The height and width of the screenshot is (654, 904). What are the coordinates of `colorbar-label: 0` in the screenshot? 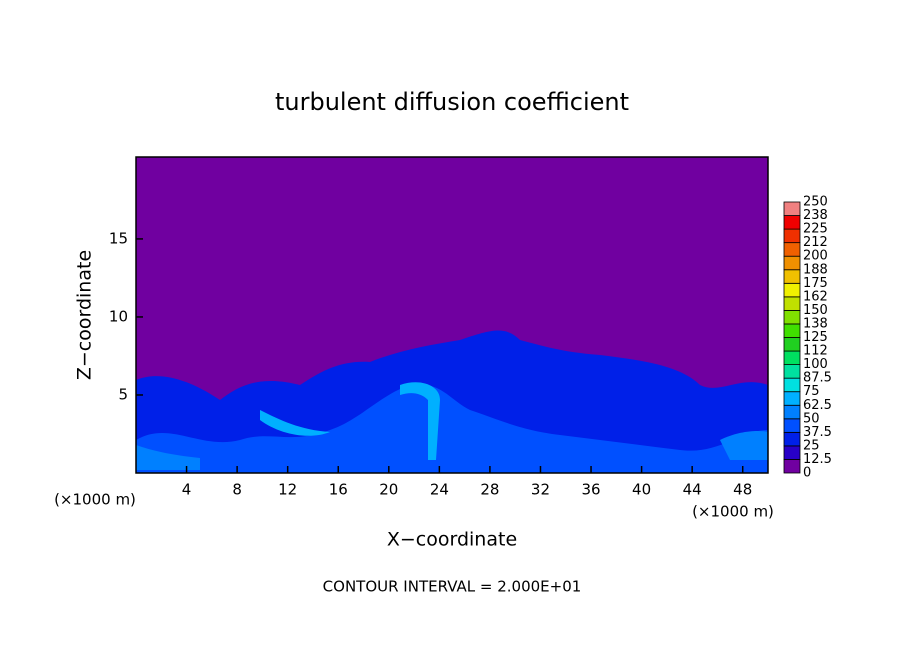 It's located at (807, 473).